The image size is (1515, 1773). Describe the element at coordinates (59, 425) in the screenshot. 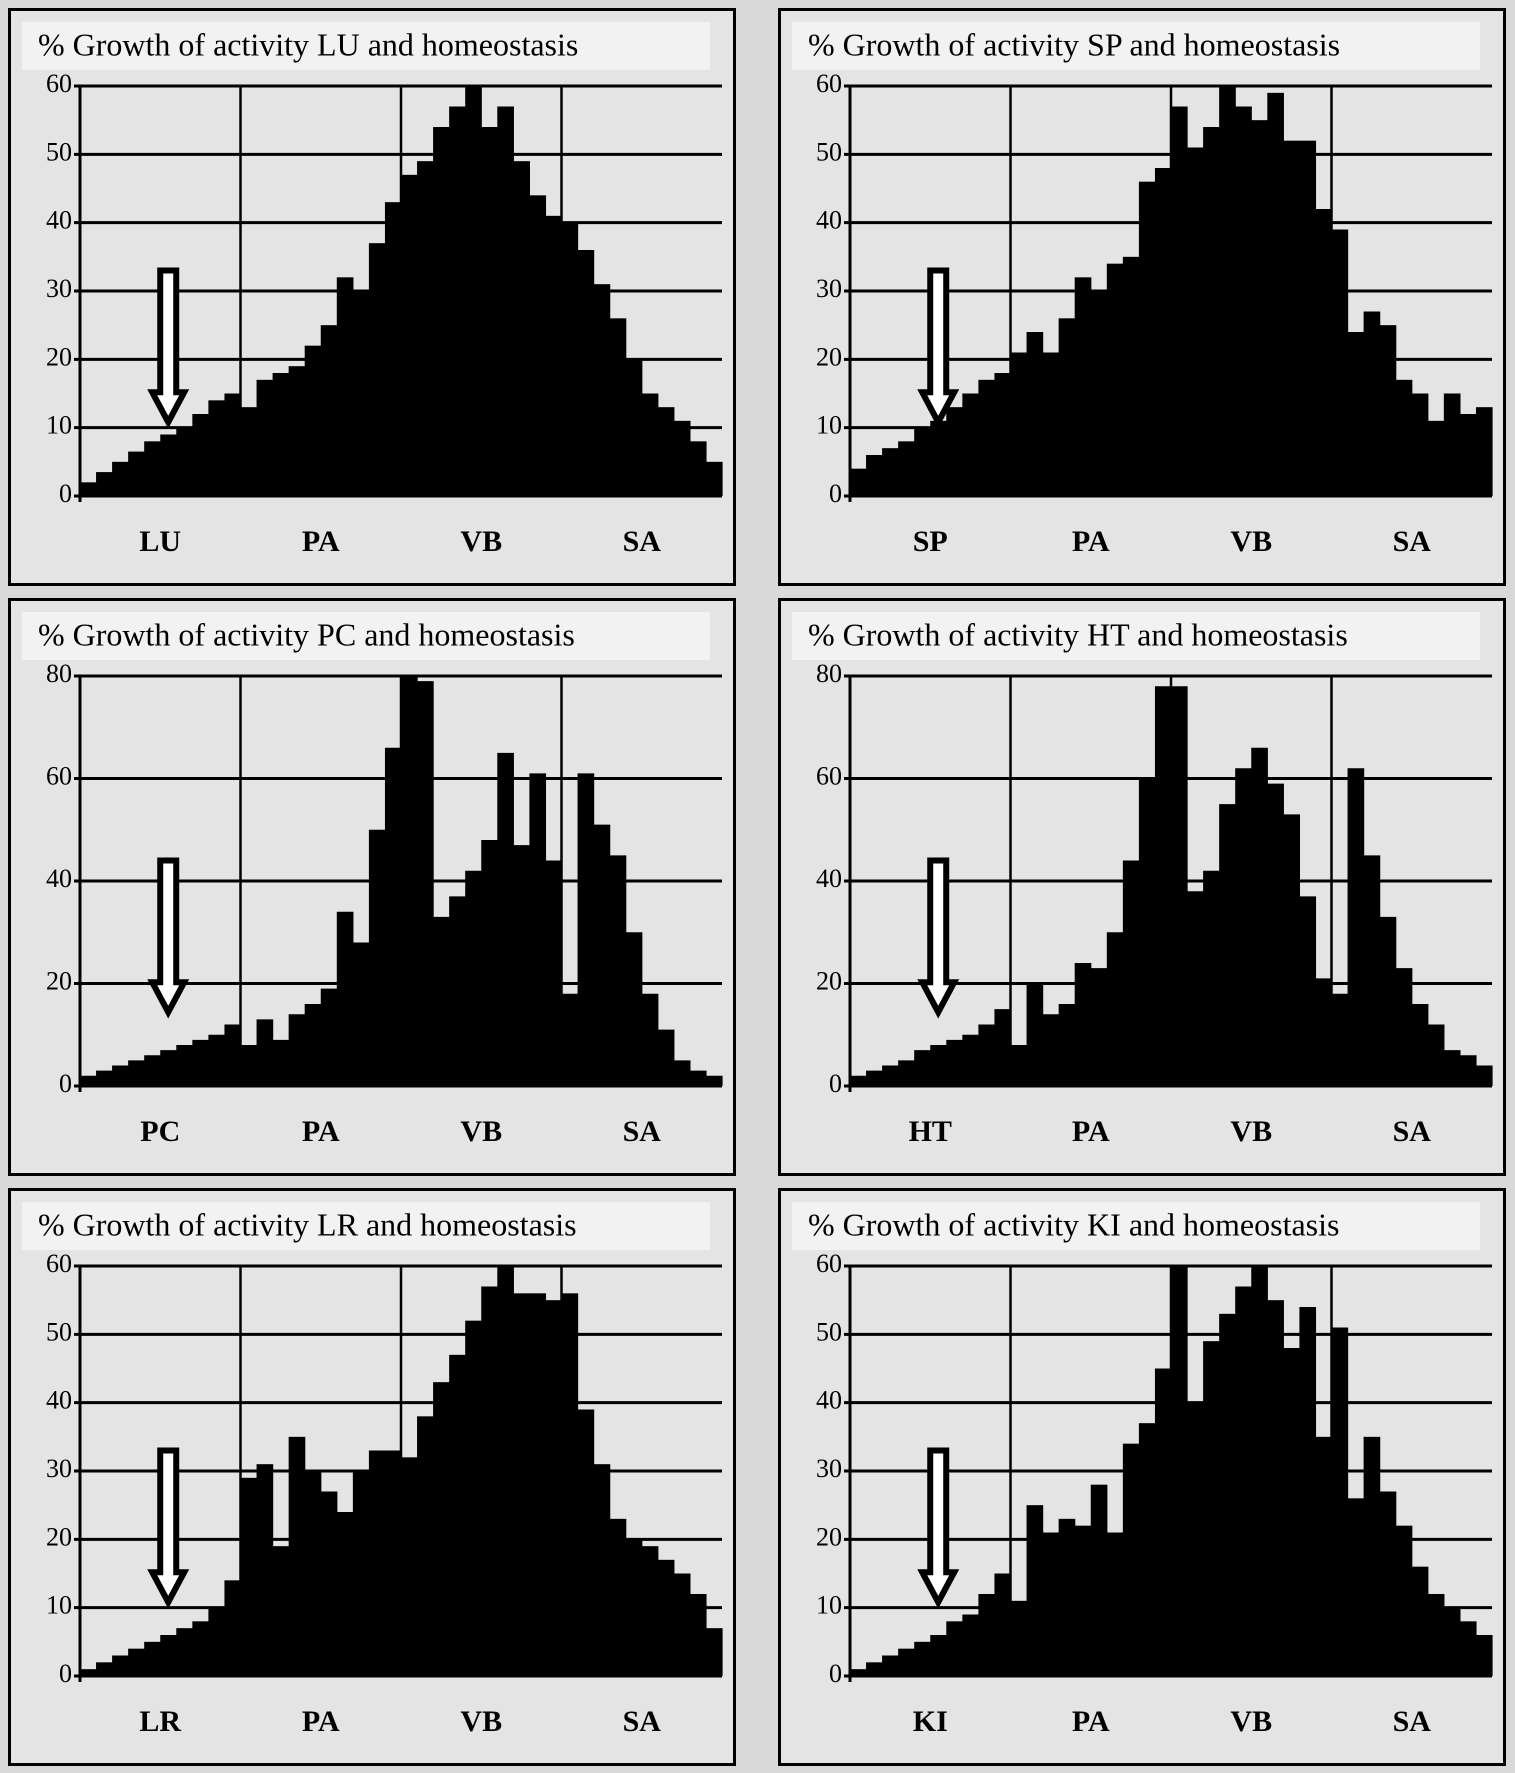

I see `y-tick-label: 10` at that location.